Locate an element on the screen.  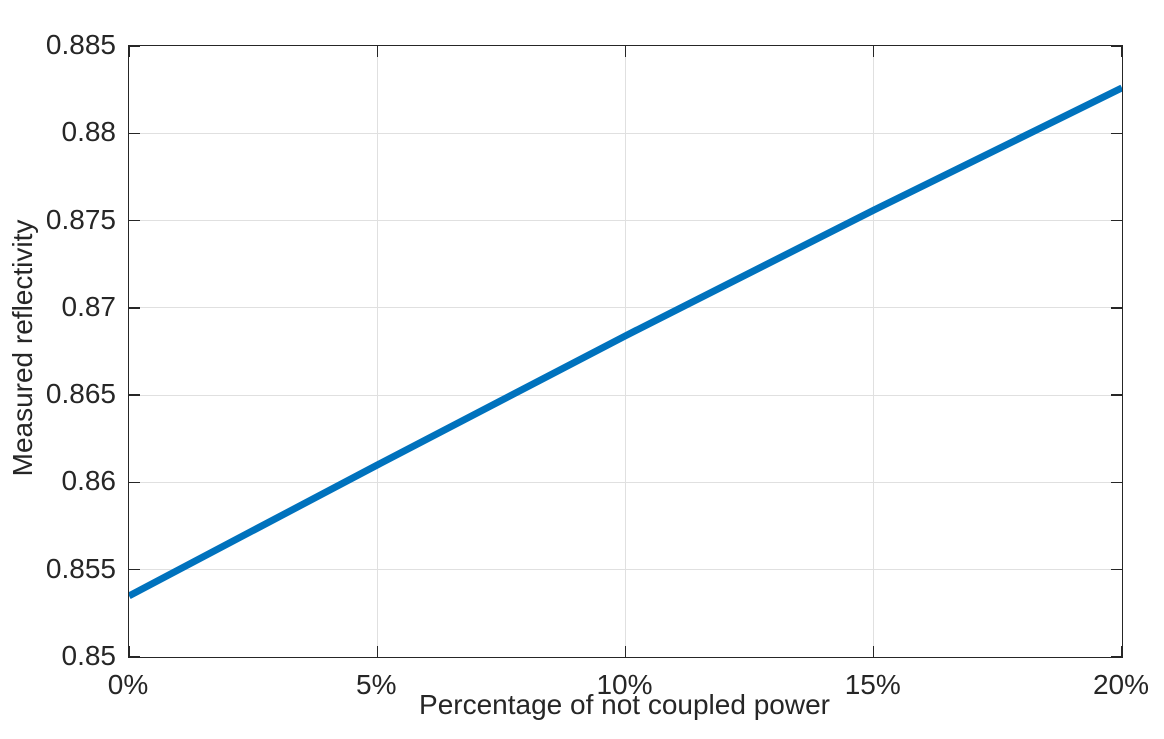
y-tick-label: 0.875 is located at coordinates (80, 219).